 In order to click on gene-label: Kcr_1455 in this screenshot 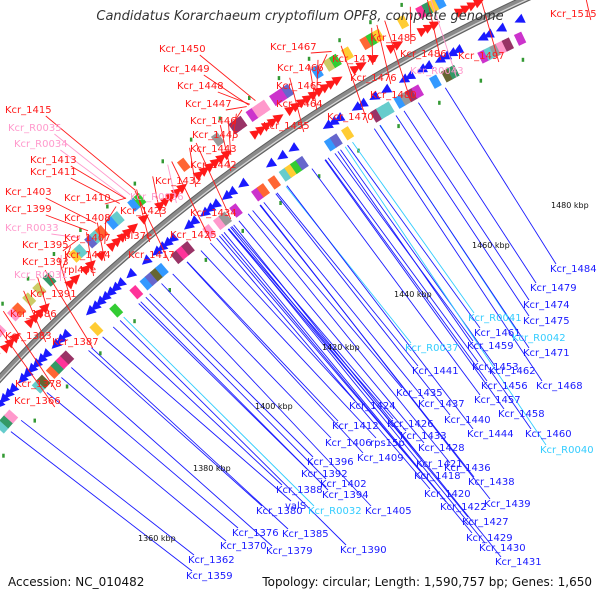, I will do `click(286, 126)`.